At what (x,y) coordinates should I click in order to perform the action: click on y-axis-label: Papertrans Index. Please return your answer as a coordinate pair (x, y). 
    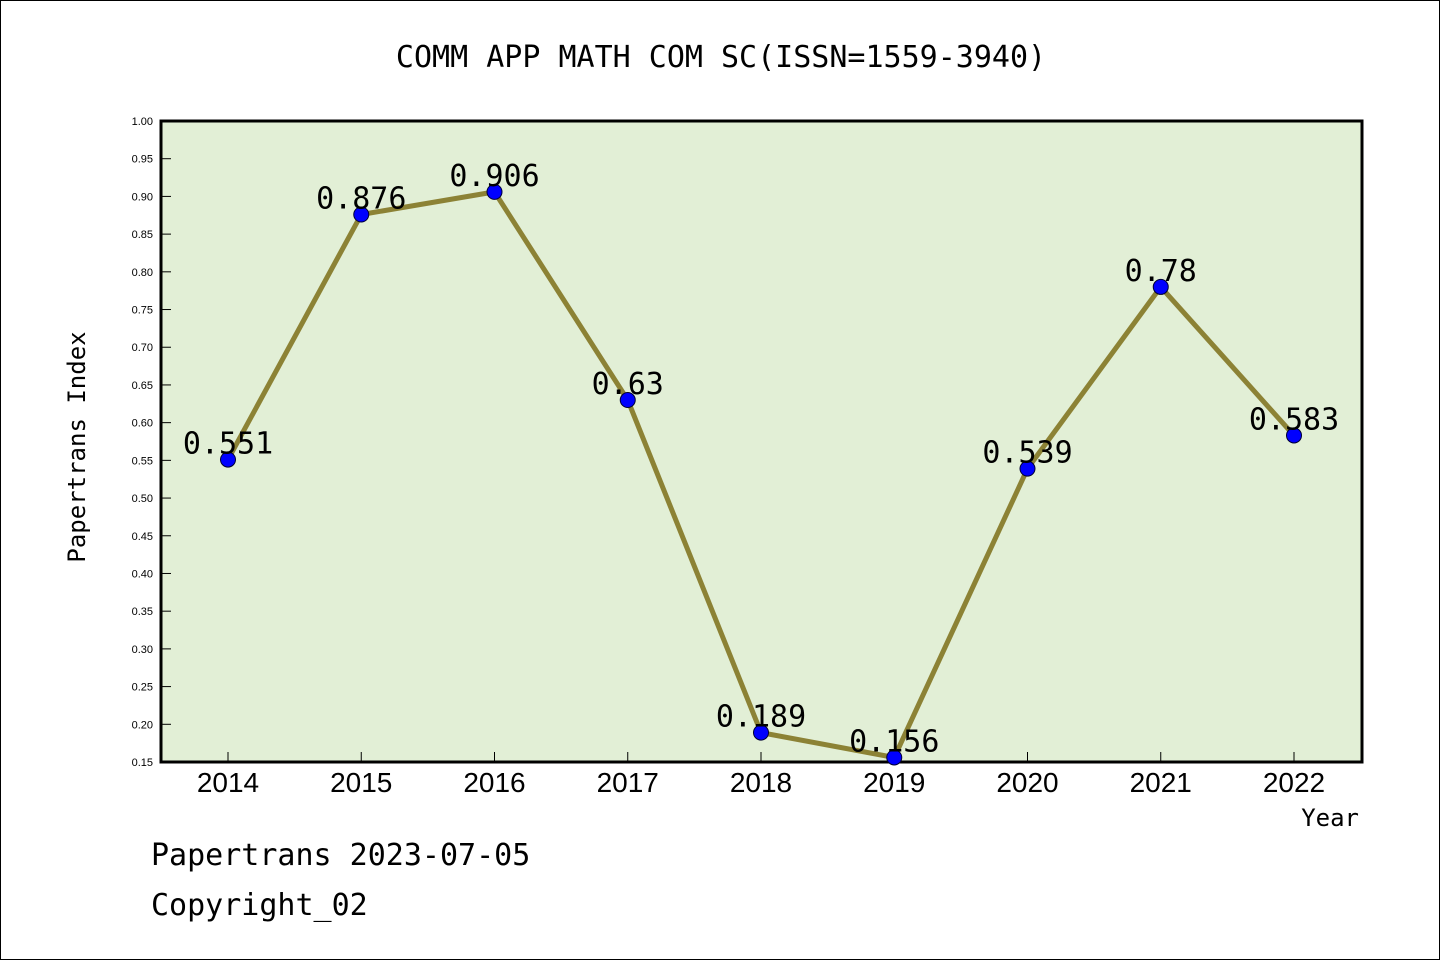
    Looking at the image, I should click on (77, 446).